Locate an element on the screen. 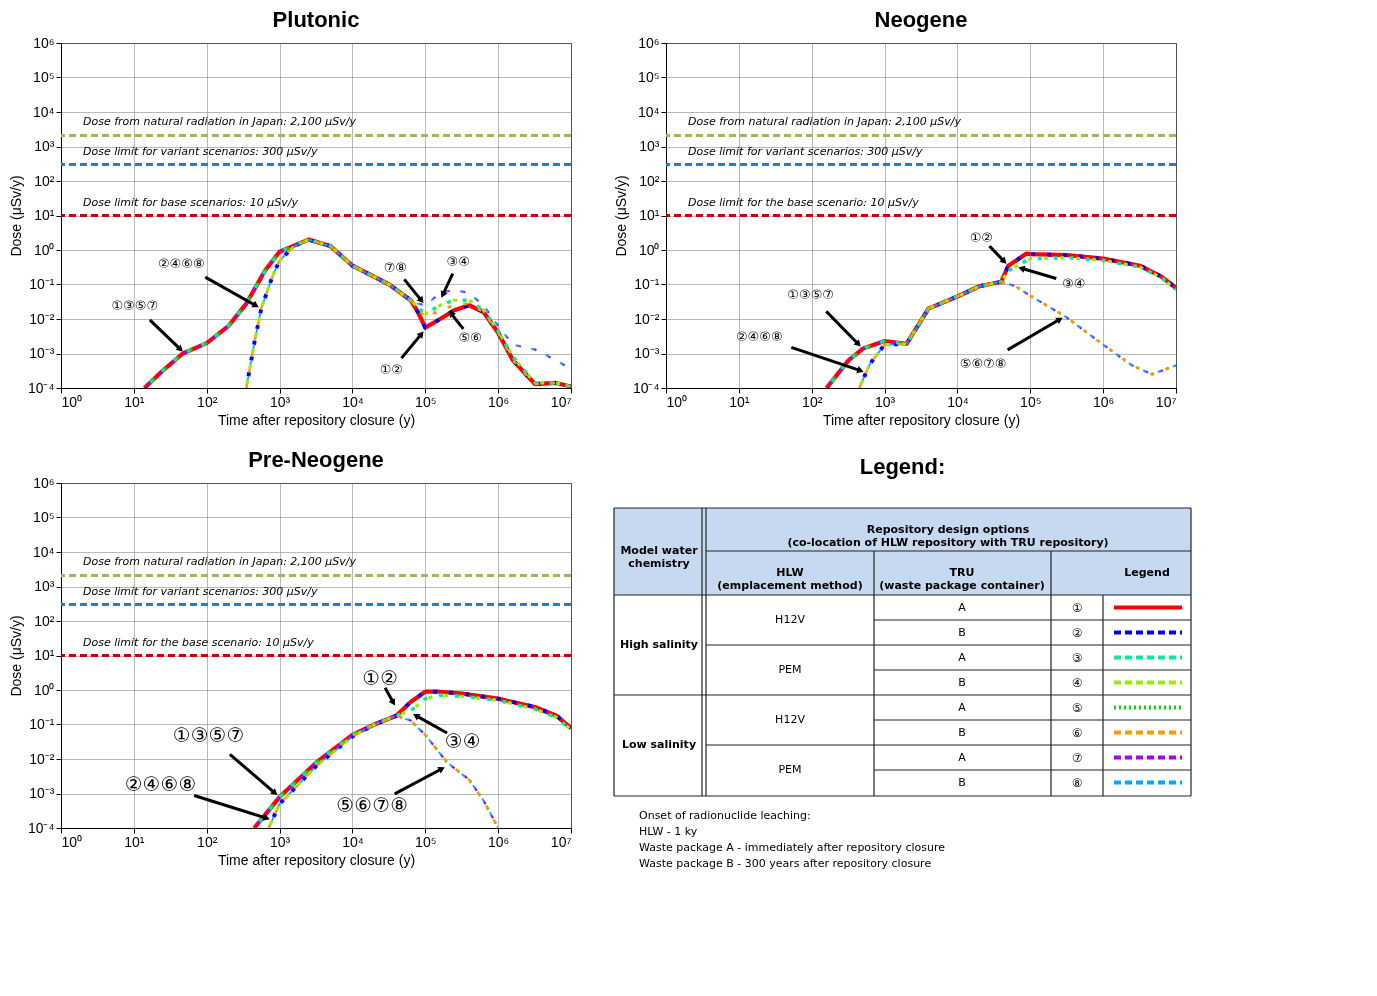  category-label: ⑦ is located at coordinates (1077, 757).